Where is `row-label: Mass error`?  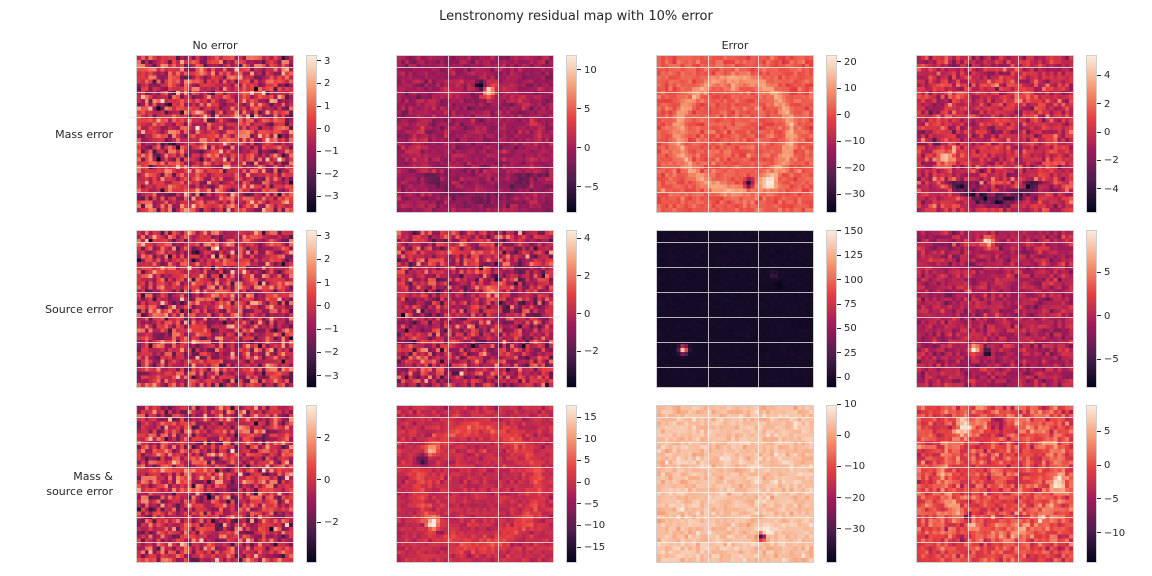 row-label: Mass error is located at coordinates (84, 134).